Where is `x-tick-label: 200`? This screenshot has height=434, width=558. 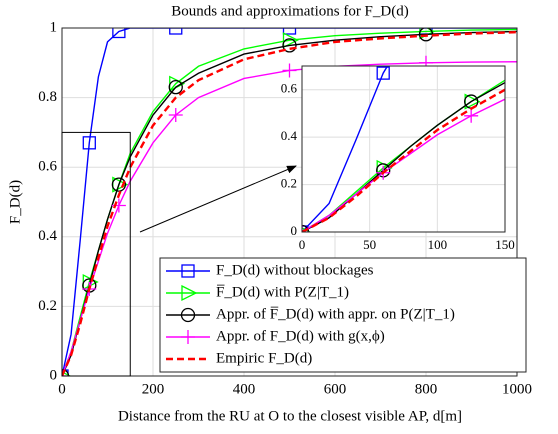
x-tick-label: 200 is located at coordinates (153, 389).